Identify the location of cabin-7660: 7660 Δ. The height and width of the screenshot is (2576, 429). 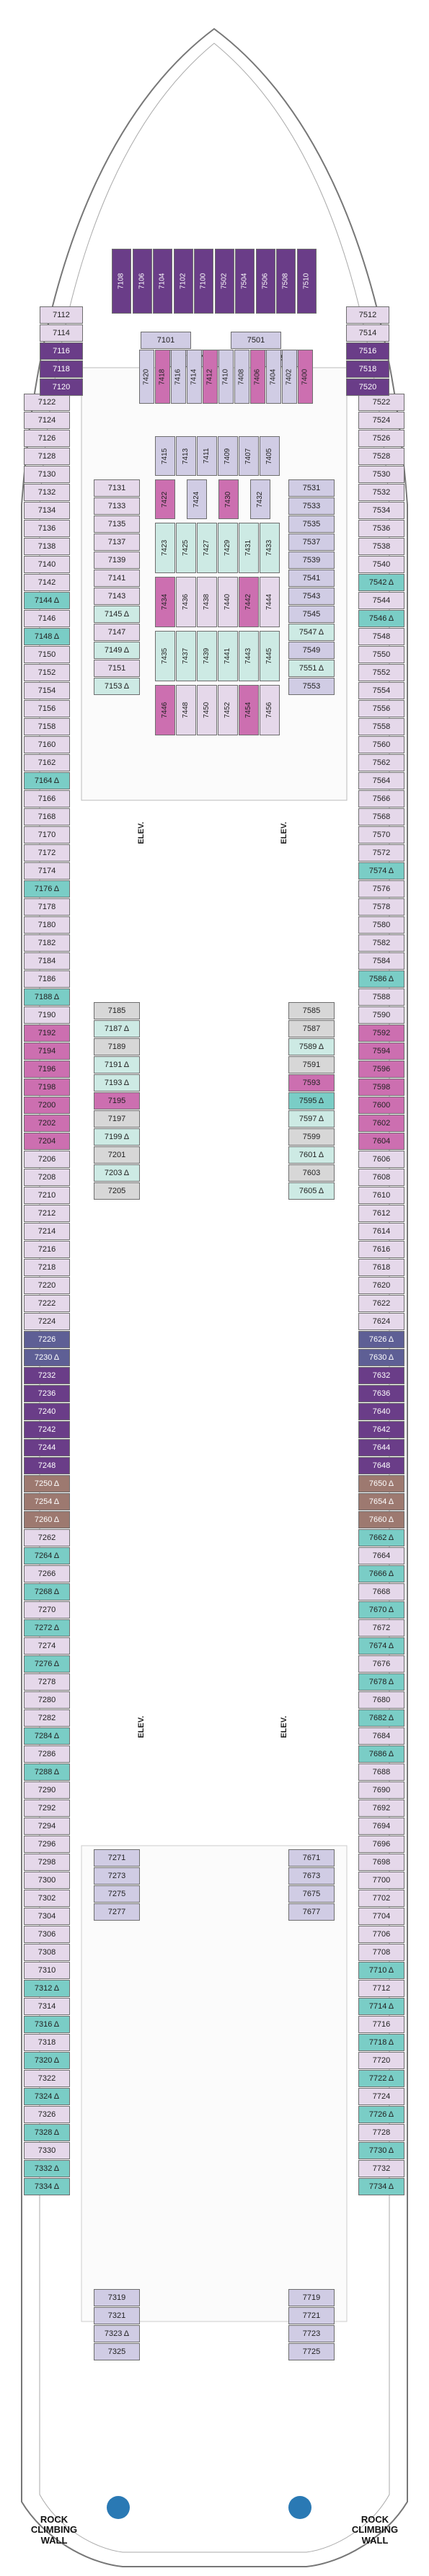
(381, 1519).